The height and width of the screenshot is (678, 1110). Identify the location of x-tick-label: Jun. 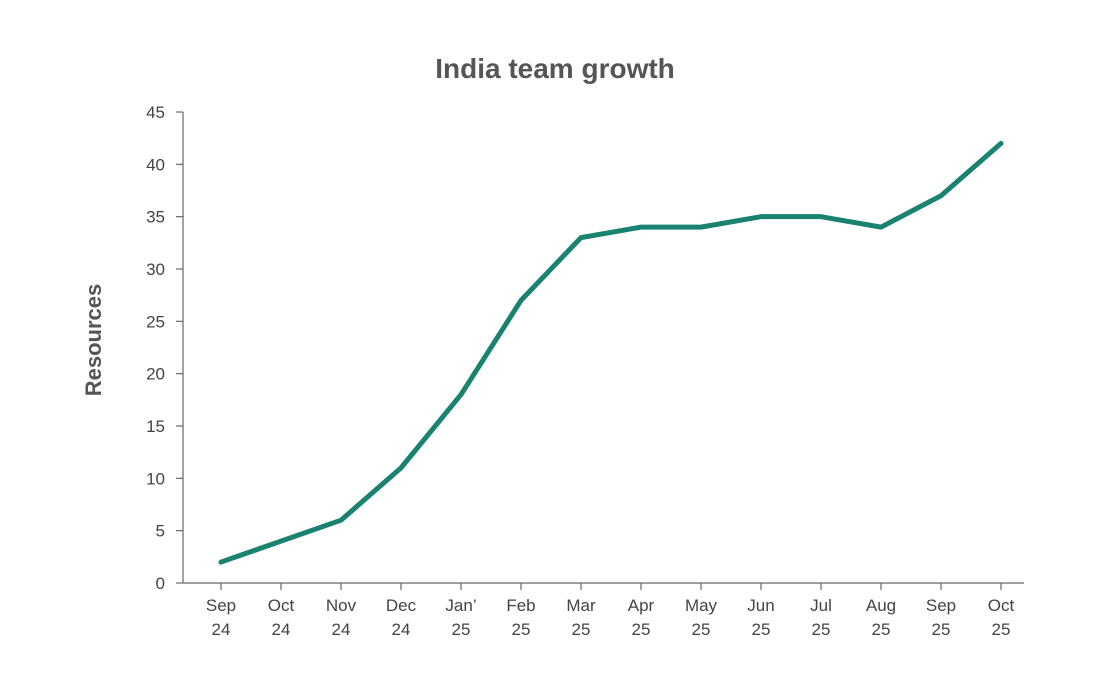
(760, 605).